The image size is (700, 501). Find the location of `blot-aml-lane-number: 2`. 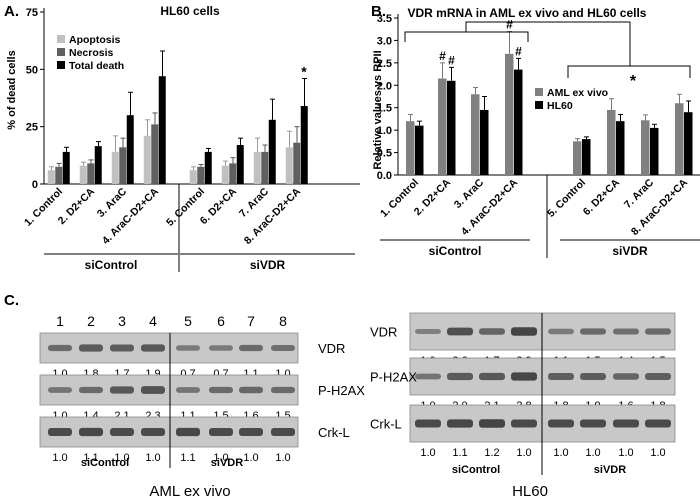

blot-aml-lane-number: 2 is located at coordinates (91, 321).